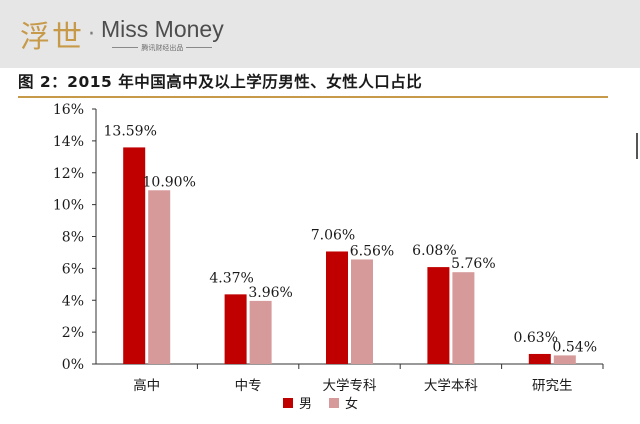 The image size is (640, 424). What do you see at coordinates (270, 293) in the screenshot?
I see `data-label: 3.96%` at bounding box center [270, 293].